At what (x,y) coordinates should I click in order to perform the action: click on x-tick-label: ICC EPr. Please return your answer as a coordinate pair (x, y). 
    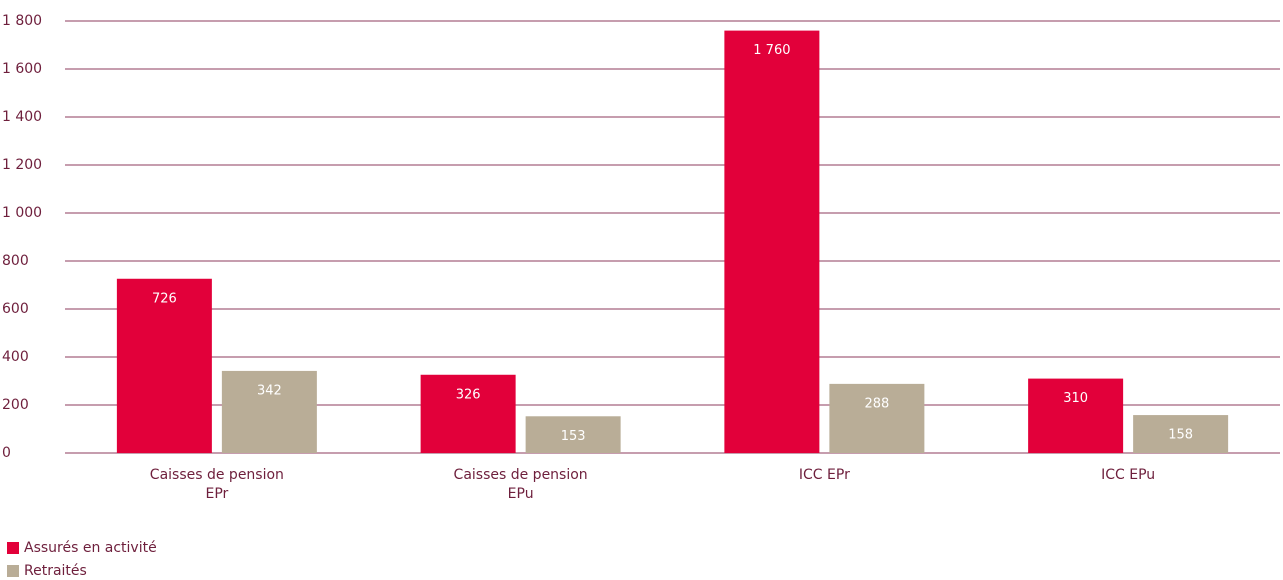
    Looking at the image, I should click on (824, 475).